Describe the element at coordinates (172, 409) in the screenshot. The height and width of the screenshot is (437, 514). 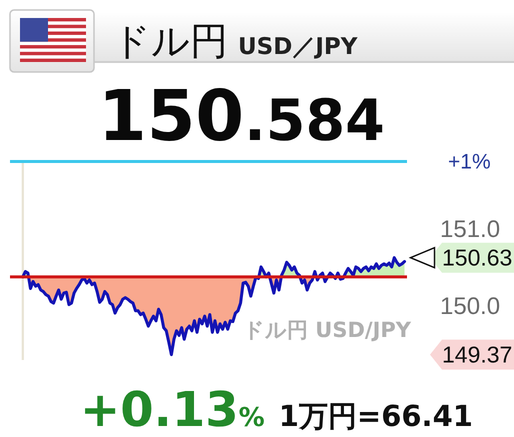
I see `text: +0.13%` at that location.